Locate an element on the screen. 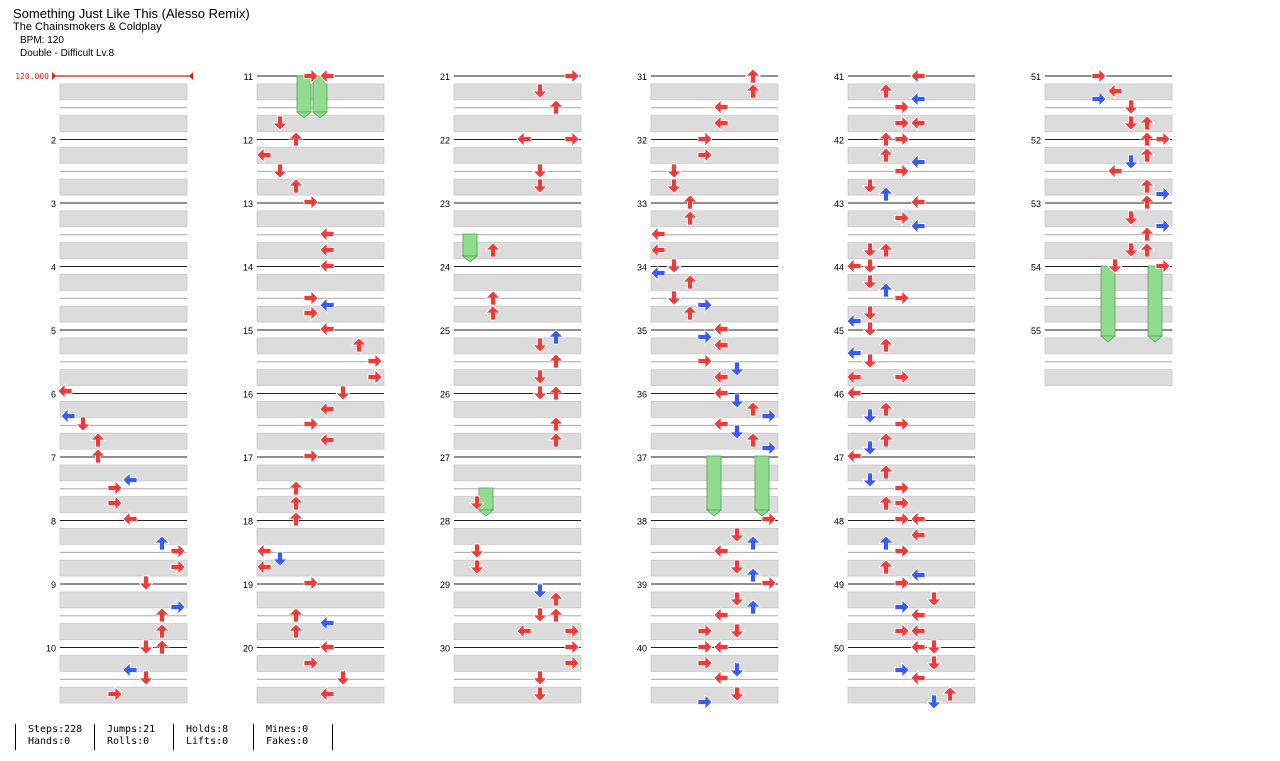 This screenshot has width=1280, height=761. measure-number: 44 is located at coordinates (839, 268).